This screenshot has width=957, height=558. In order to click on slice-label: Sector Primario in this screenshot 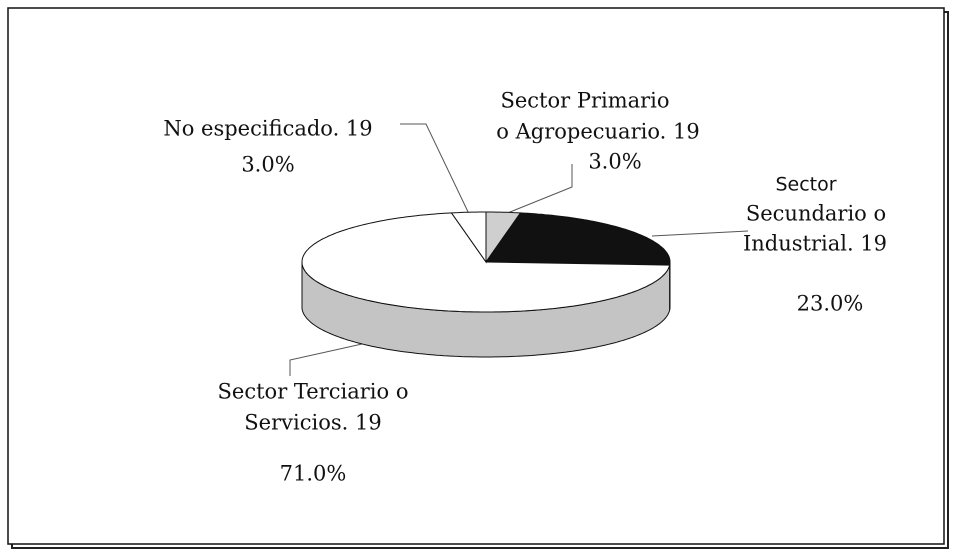, I will do `click(584, 101)`.